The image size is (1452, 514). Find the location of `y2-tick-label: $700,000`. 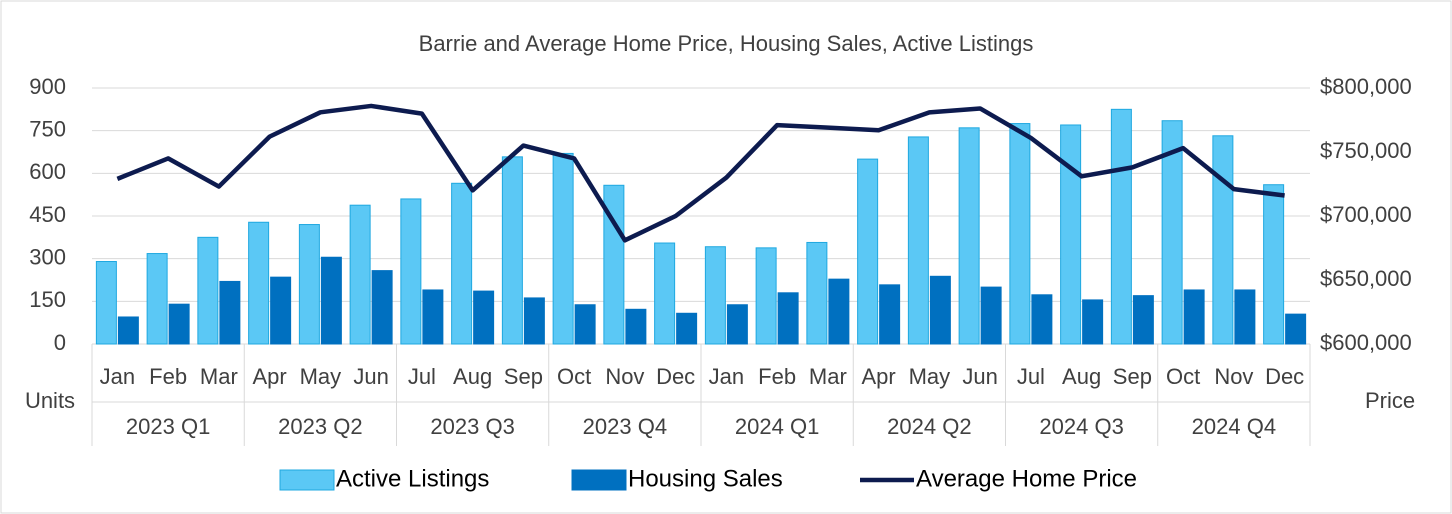

y2-tick-label: $700,000 is located at coordinates (1366, 214).